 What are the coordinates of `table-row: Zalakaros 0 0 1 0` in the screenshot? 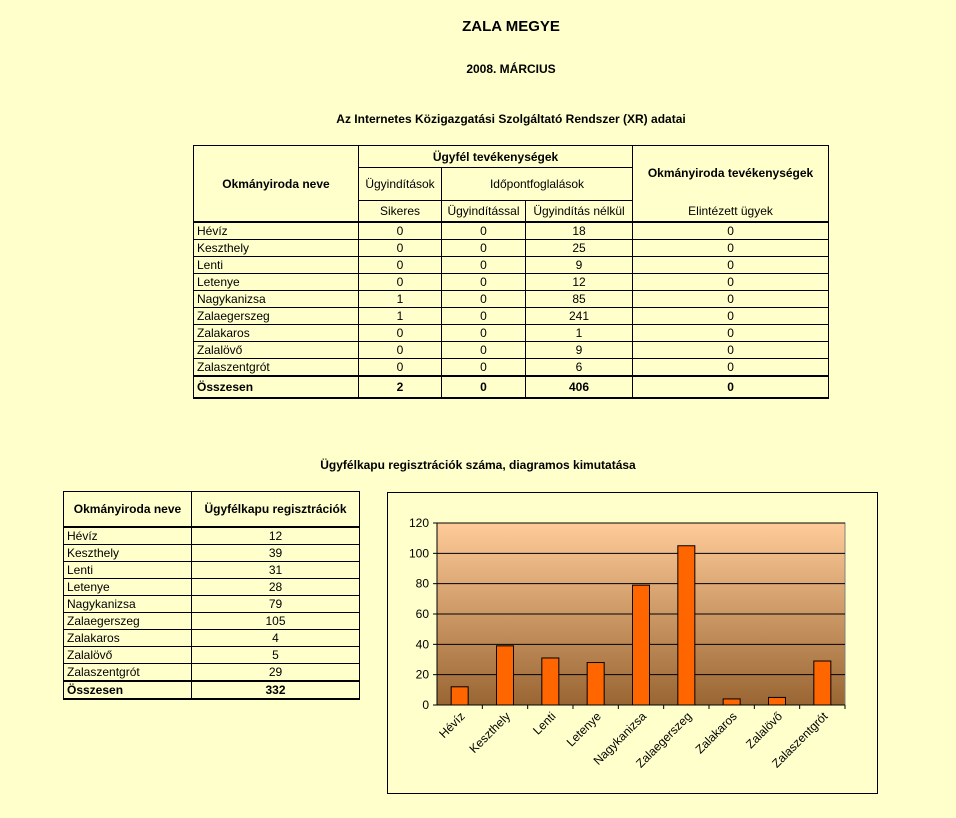 It's located at (511, 333).